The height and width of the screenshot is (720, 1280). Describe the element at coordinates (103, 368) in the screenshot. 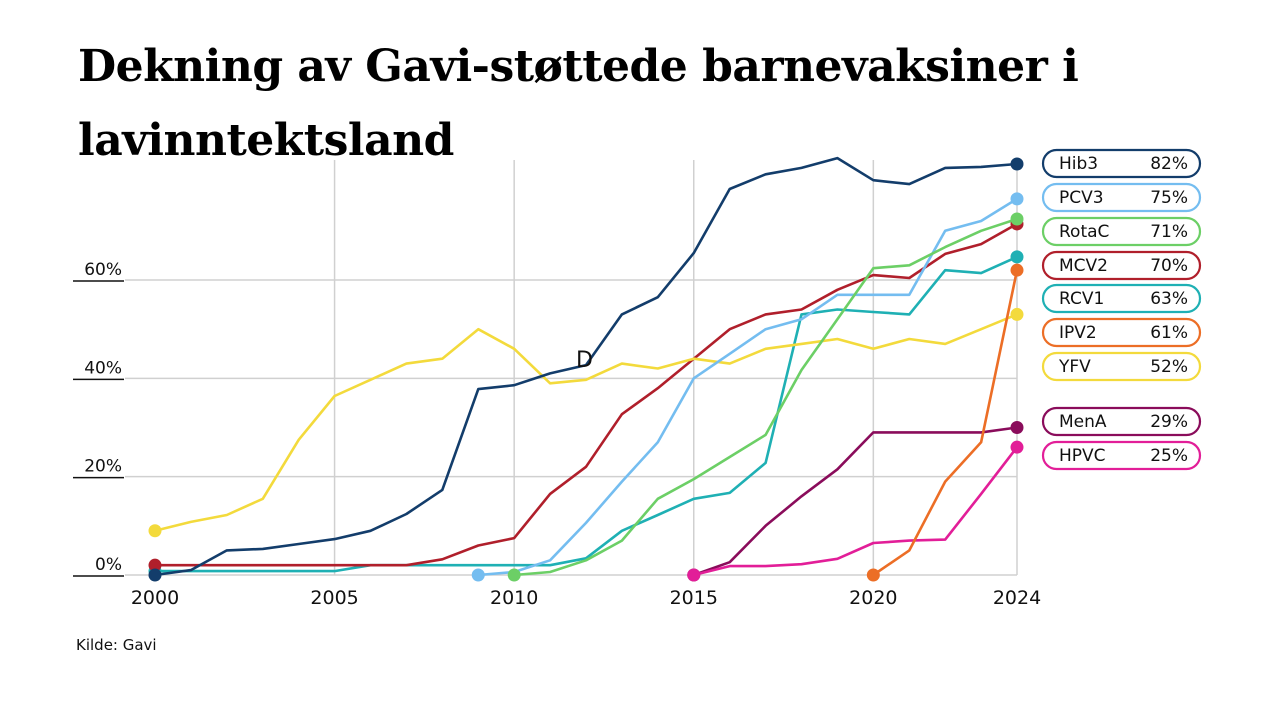

I see `y-tick-label: 40%` at that location.